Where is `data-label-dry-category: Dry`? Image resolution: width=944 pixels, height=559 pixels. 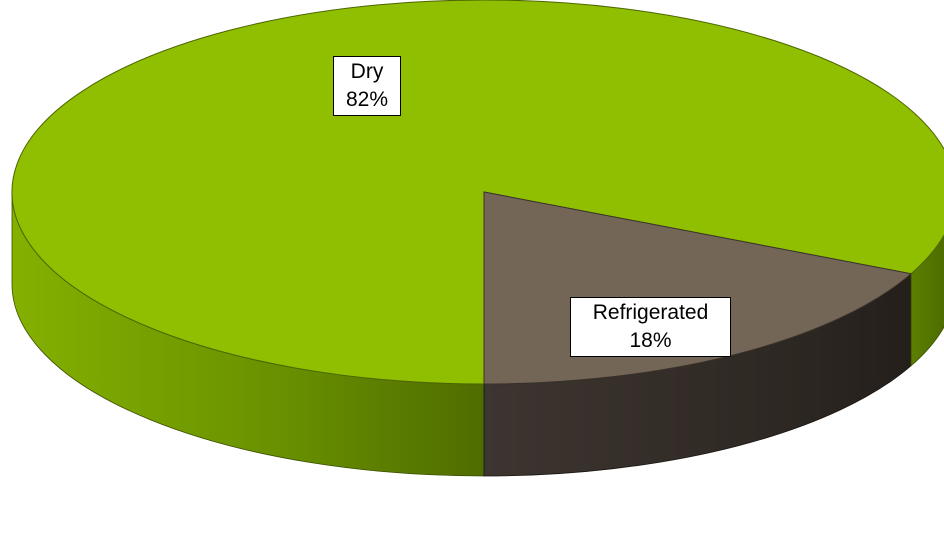
data-label-dry-category: Dry is located at coordinates (367, 71).